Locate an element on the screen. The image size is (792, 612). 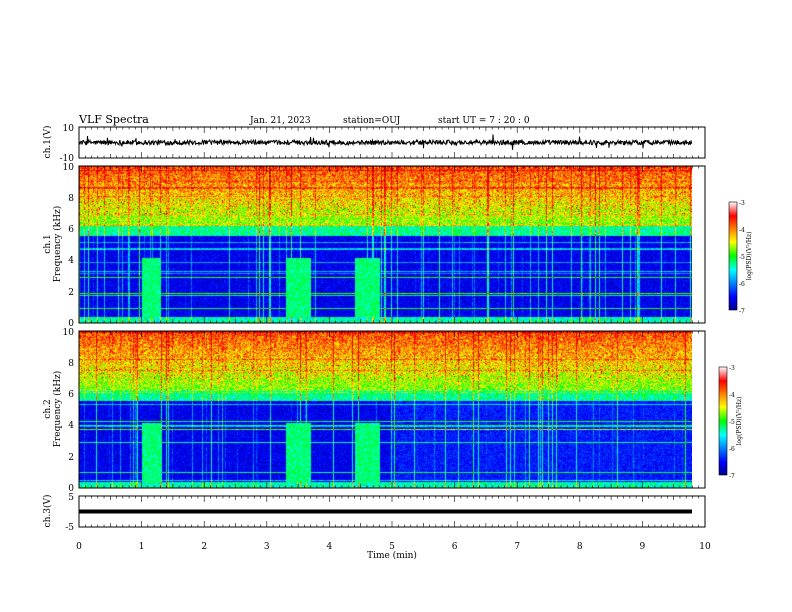
x-axis-label: Time (min) is located at coordinates (392, 555).